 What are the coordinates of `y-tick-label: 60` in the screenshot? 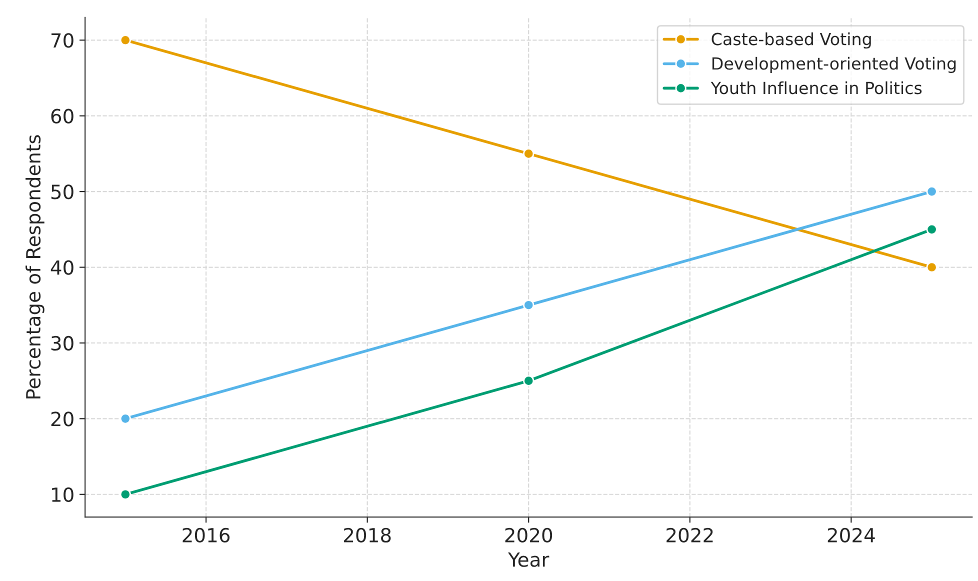 It's located at (62, 116).